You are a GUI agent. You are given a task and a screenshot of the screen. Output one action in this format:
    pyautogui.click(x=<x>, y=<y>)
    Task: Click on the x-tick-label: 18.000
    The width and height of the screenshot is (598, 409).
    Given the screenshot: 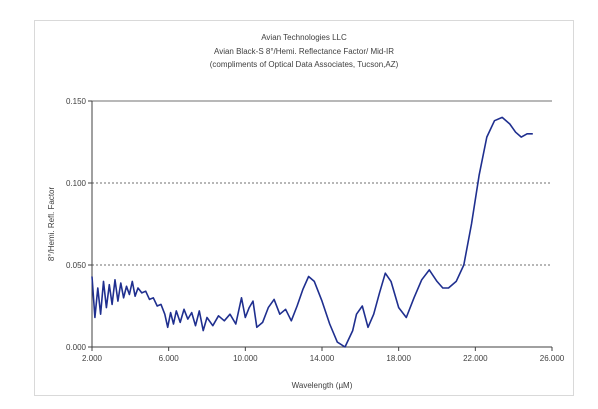 What is the action you would take?
    pyautogui.click(x=398, y=358)
    